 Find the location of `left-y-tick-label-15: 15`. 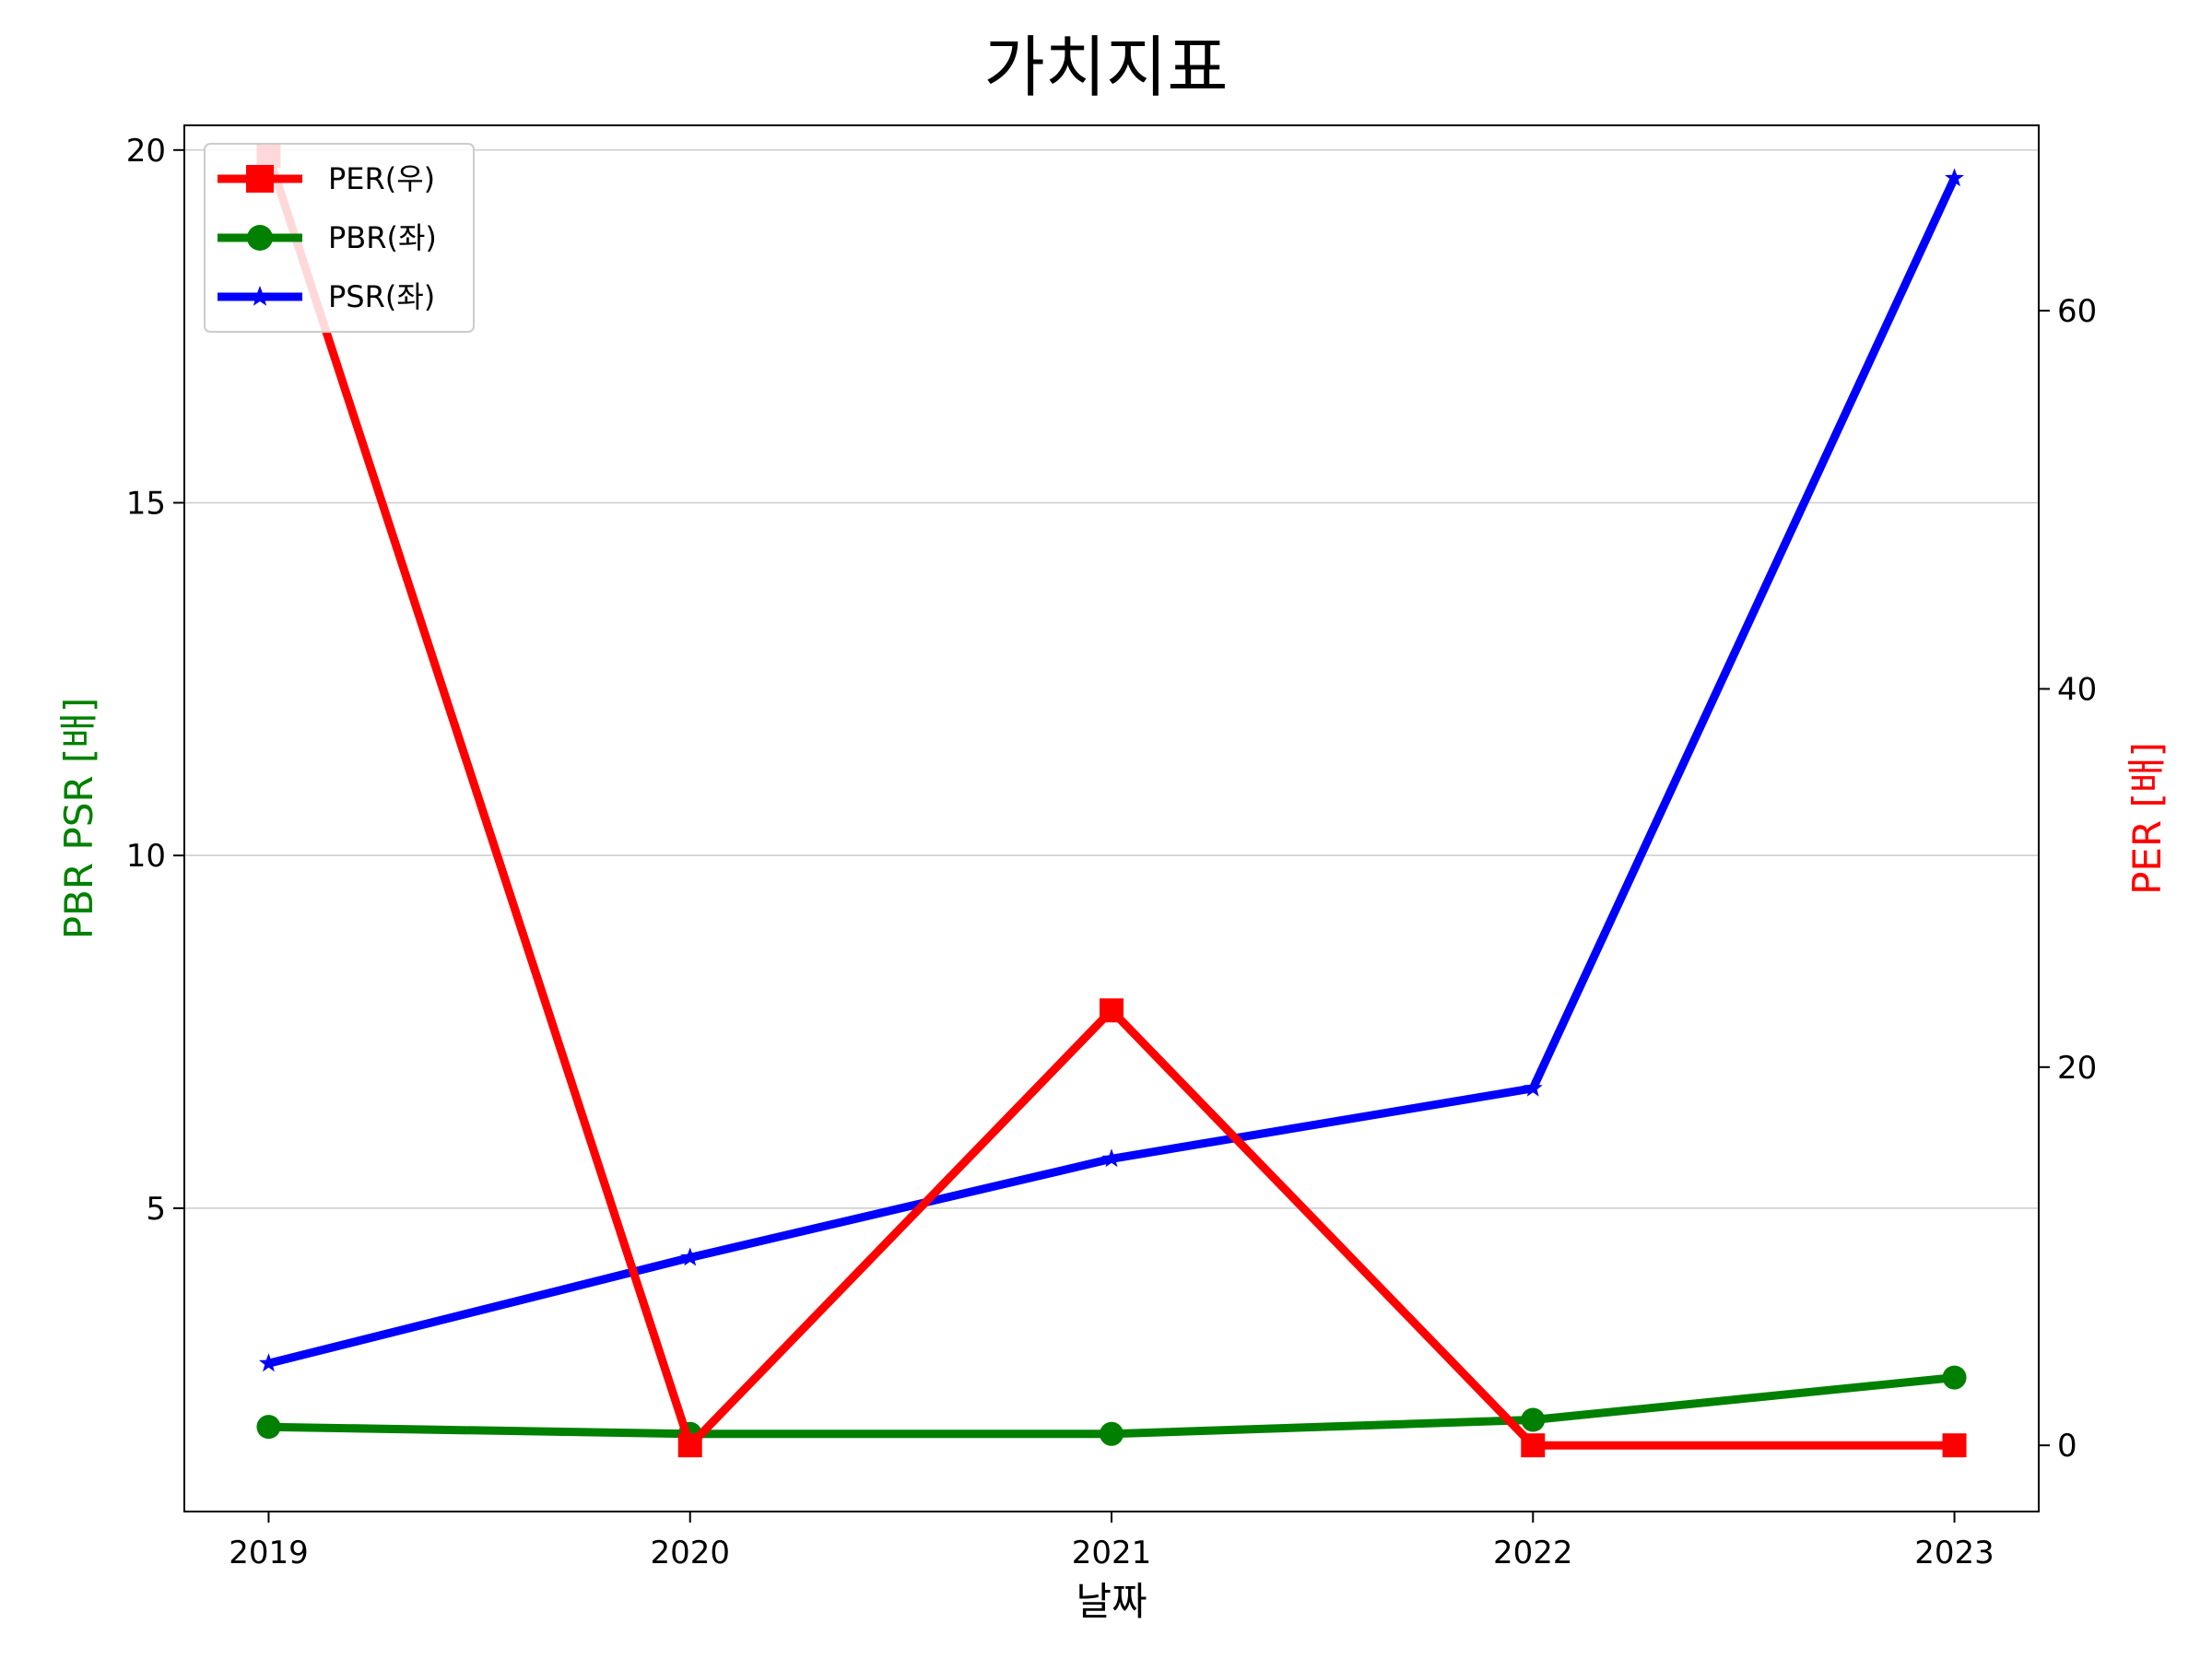

left-y-tick-label-15: 15 is located at coordinates (146, 503).